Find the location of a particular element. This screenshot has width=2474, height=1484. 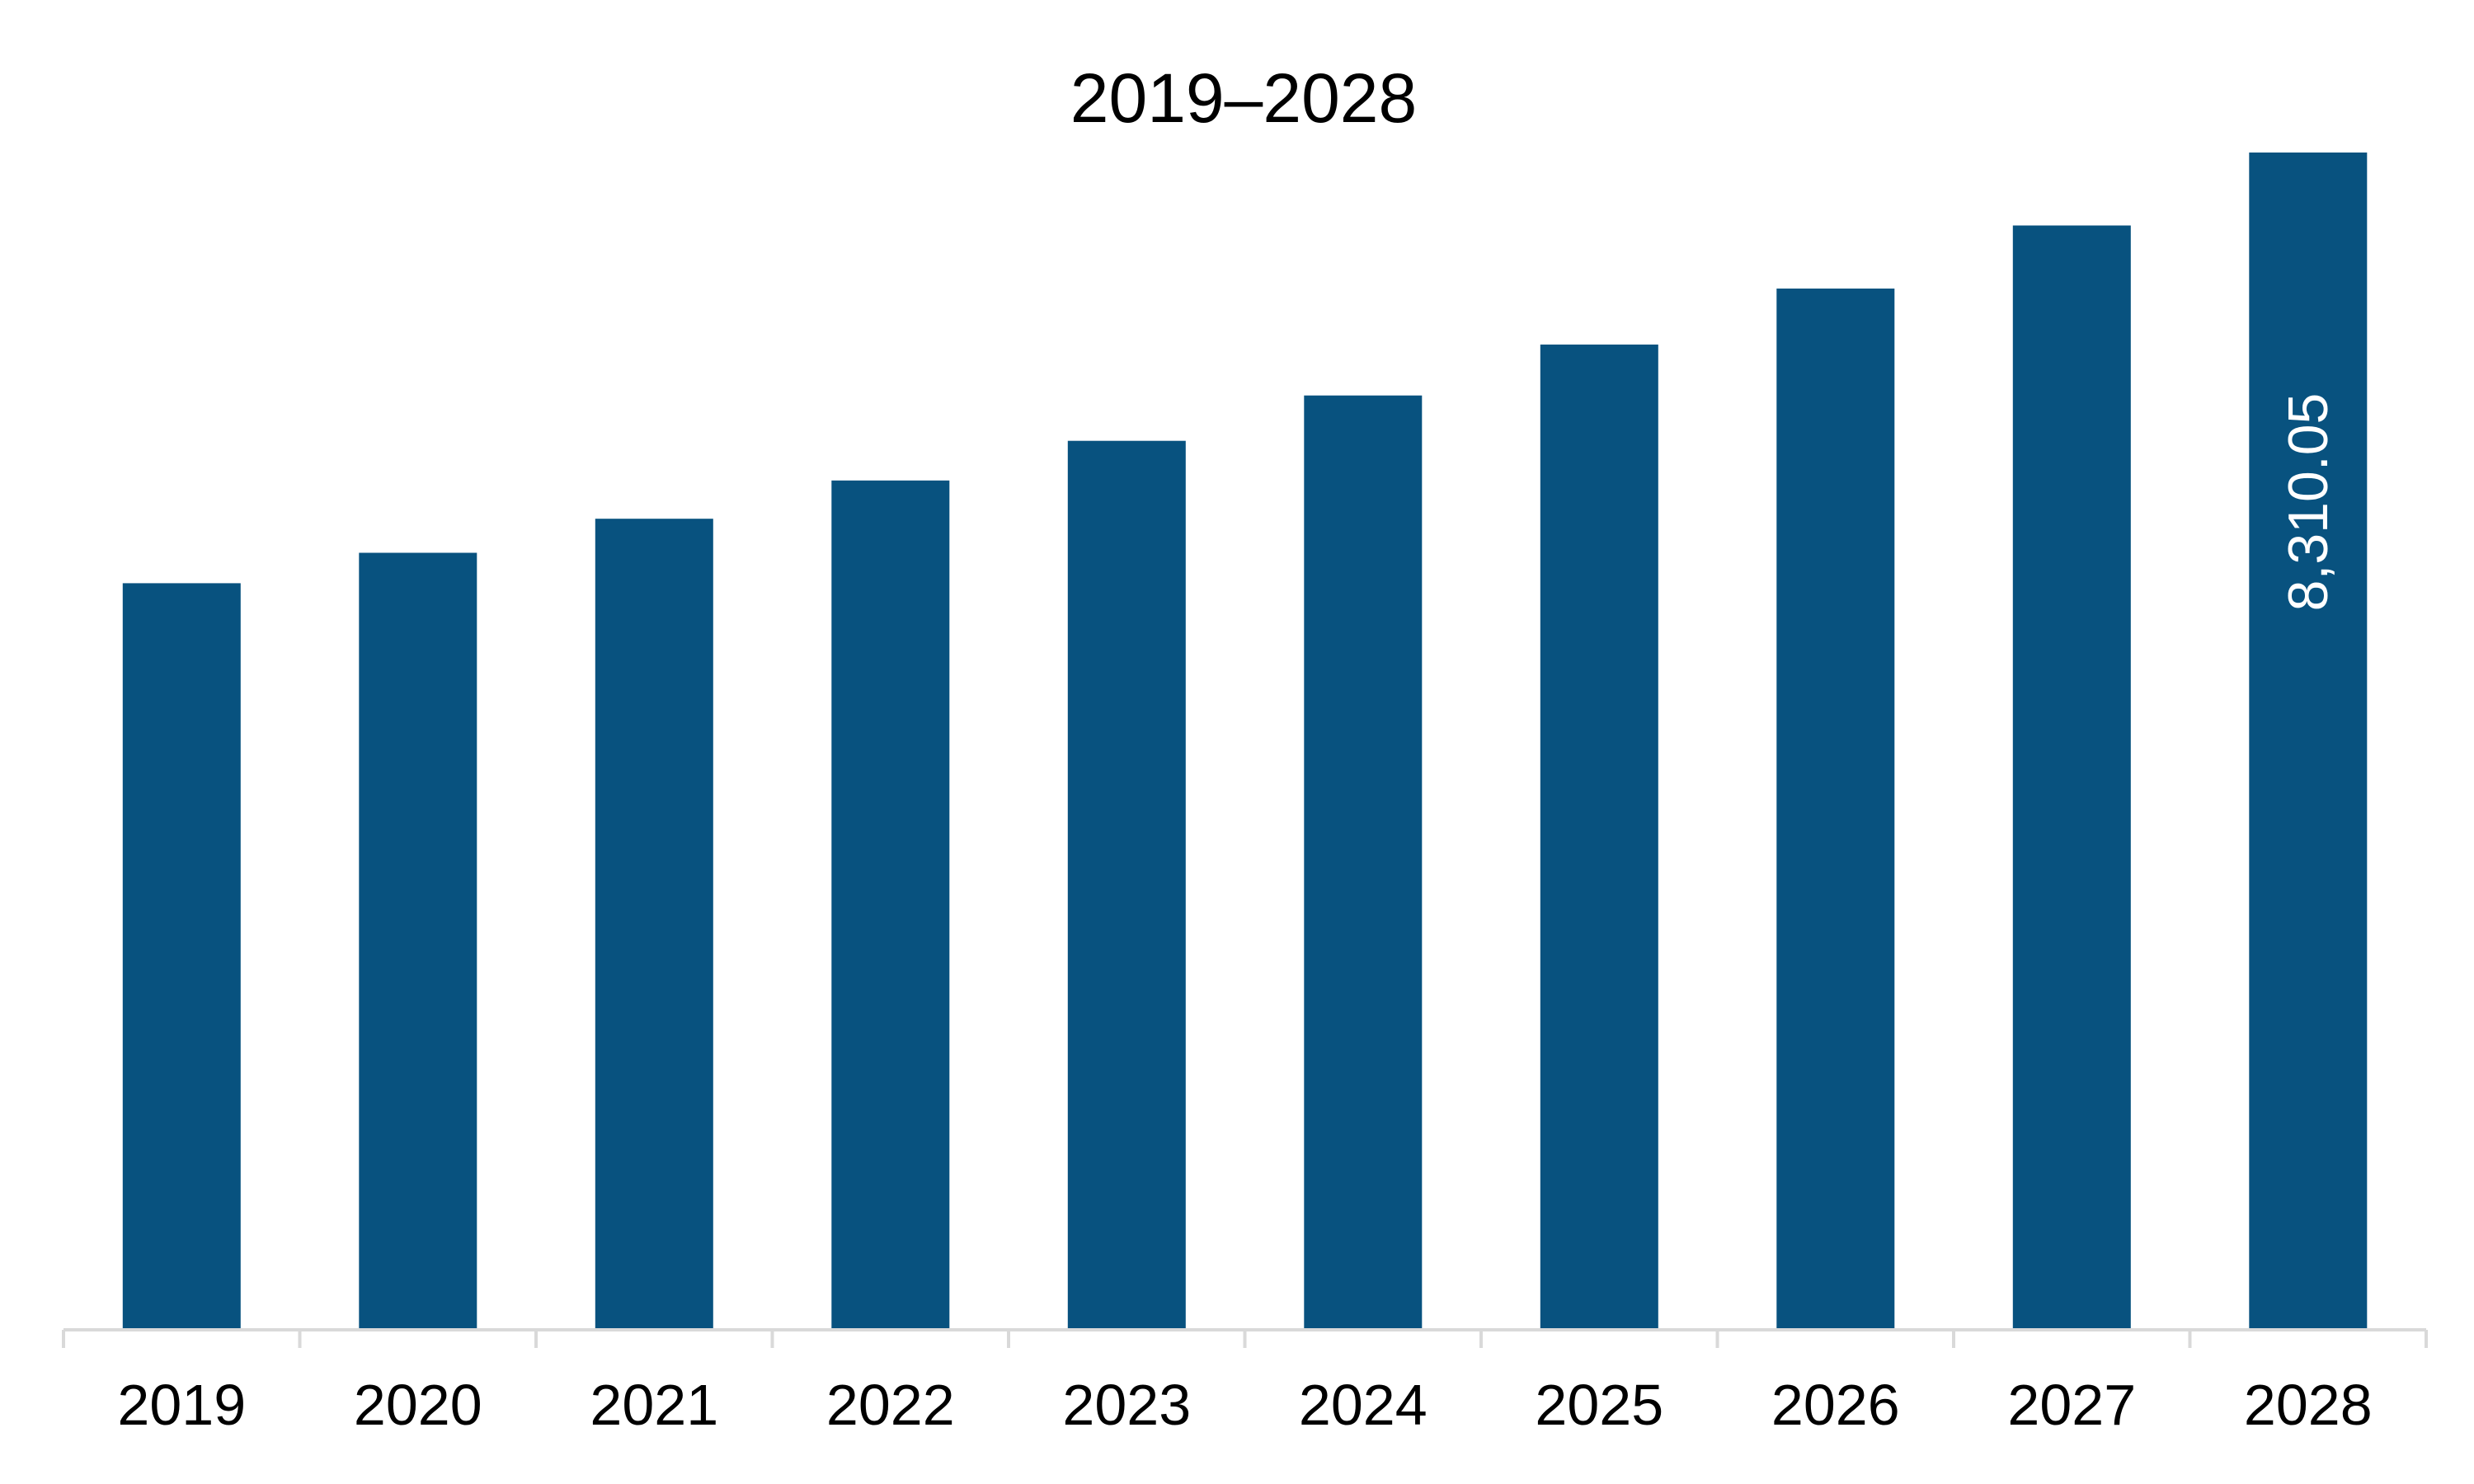

x-tick-label-2027: 2027 is located at coordinates (2071, 1405).